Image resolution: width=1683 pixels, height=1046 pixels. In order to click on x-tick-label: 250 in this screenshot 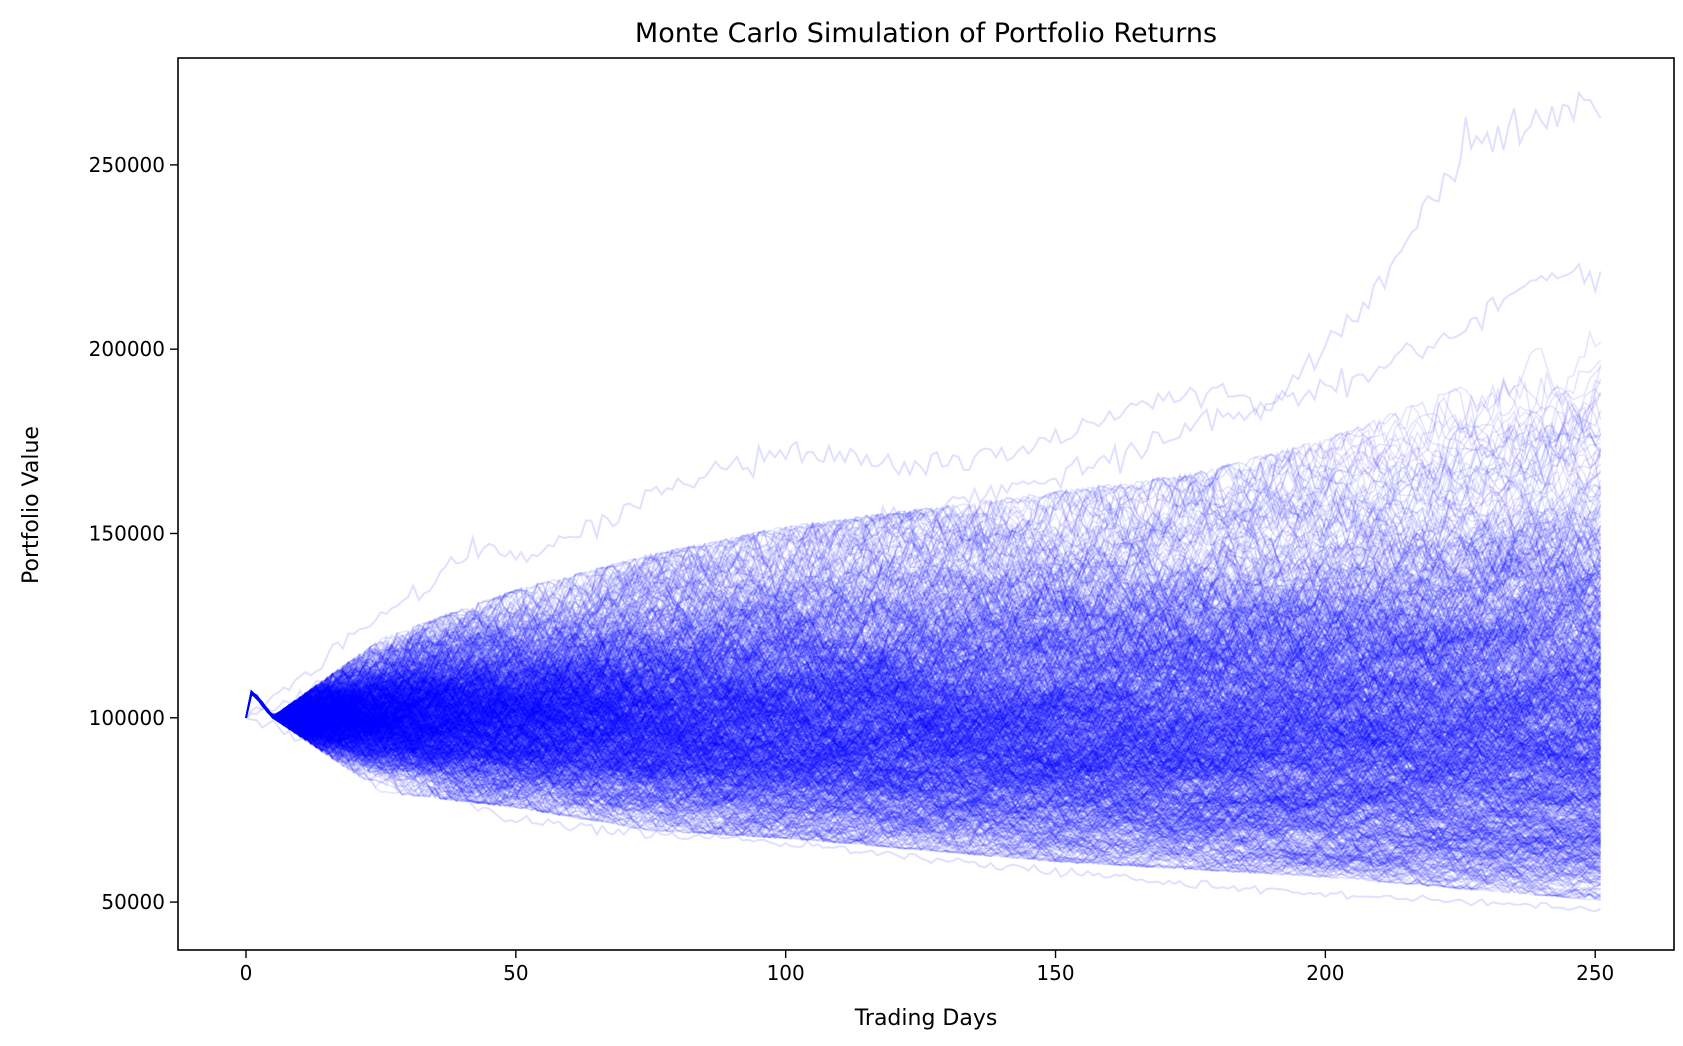, I will do `click(1595, 973)`.